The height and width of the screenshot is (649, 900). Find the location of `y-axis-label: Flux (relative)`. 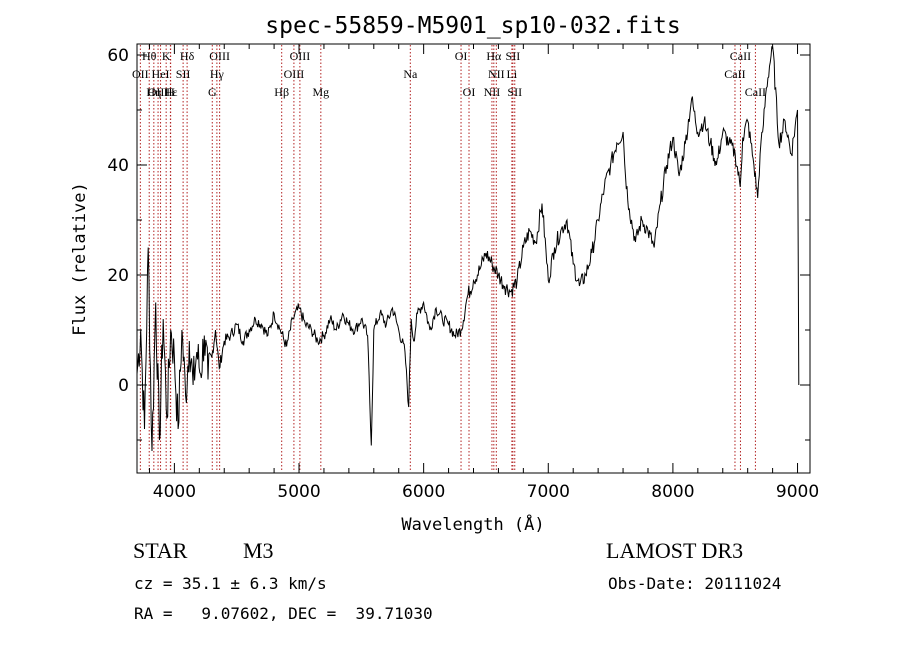

y-axis-label: Flux (relative) is located at coordinates (80, 259).